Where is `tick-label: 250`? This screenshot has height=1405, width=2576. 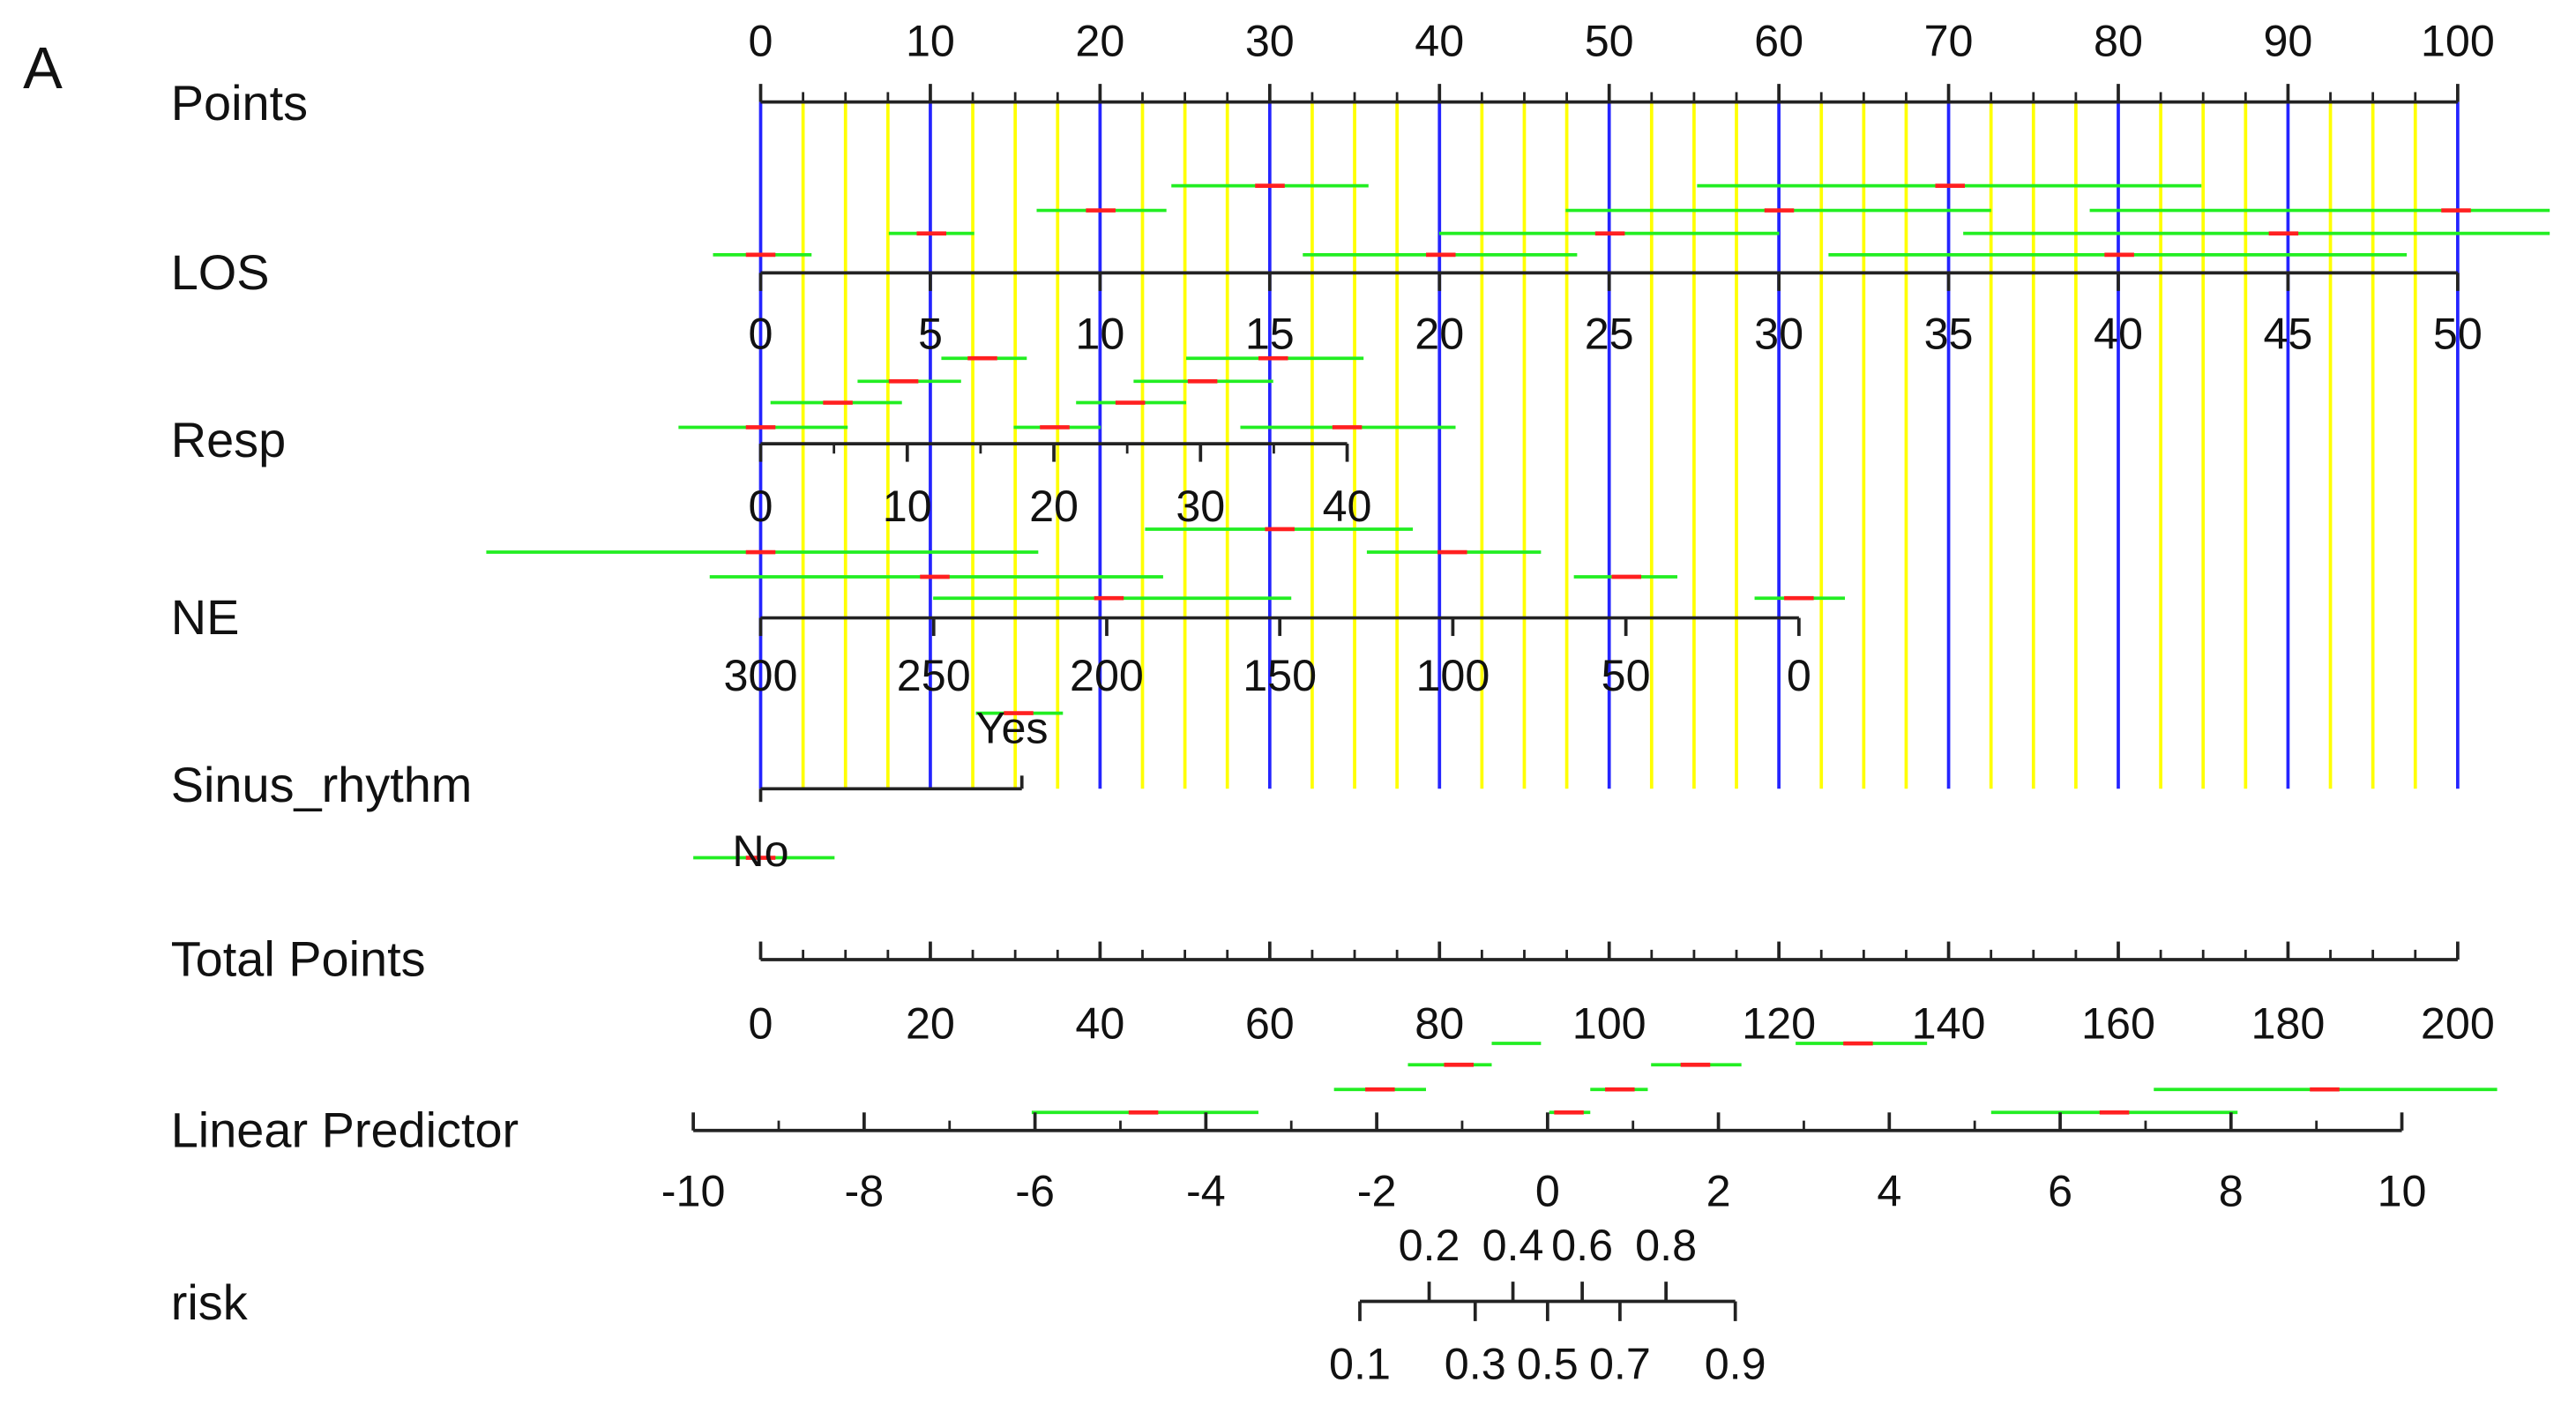
tick-label: 250 is located at coordinates (934, 675).